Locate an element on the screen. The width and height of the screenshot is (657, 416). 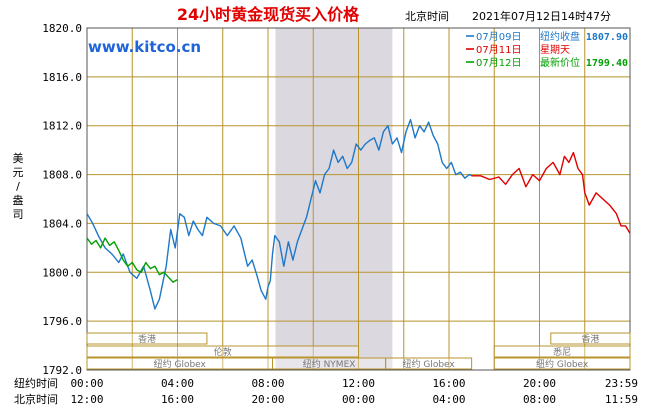
y-tick-label: 1796.0 is located at coordinates (62, 321).